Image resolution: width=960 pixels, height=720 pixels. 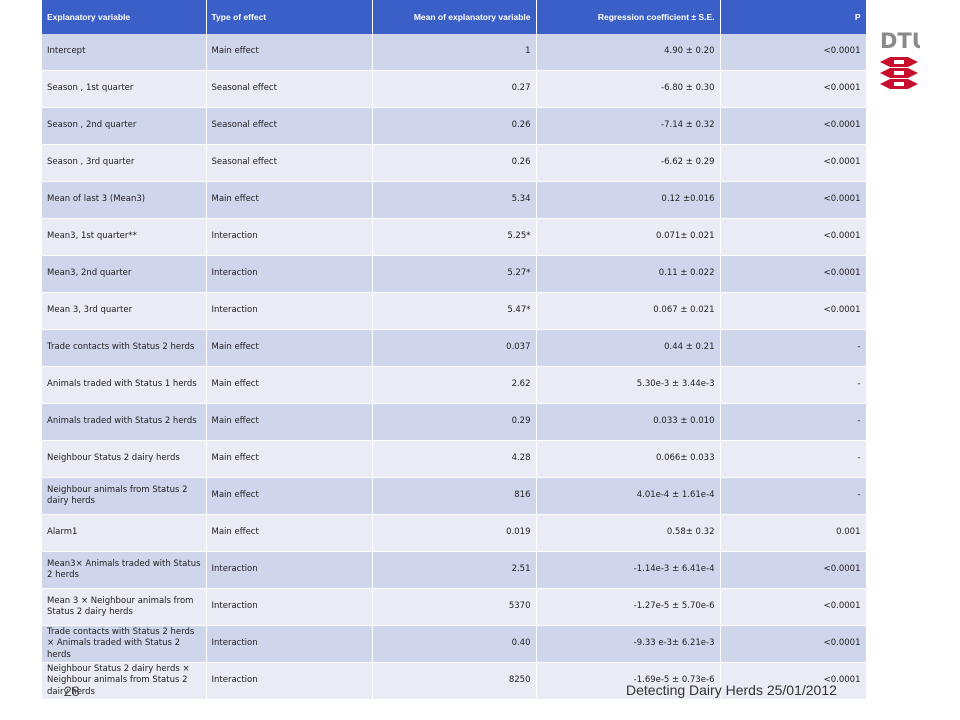 I want to click on cell-explanatory-variable: Season , 1st quarter, so click(x=124, y=89).